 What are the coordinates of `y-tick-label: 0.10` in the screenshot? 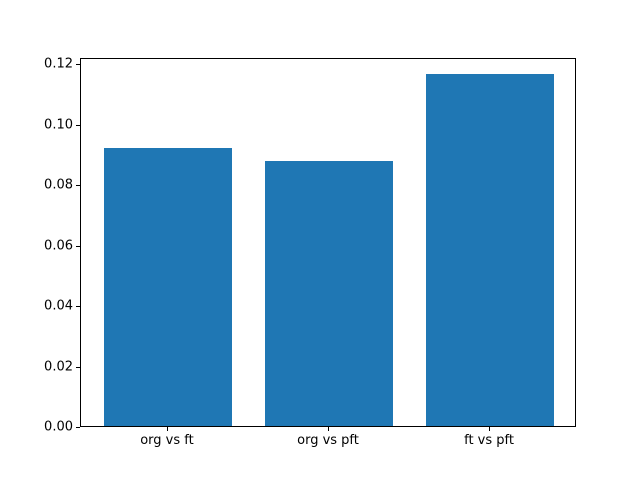 It's located at (58, 125).